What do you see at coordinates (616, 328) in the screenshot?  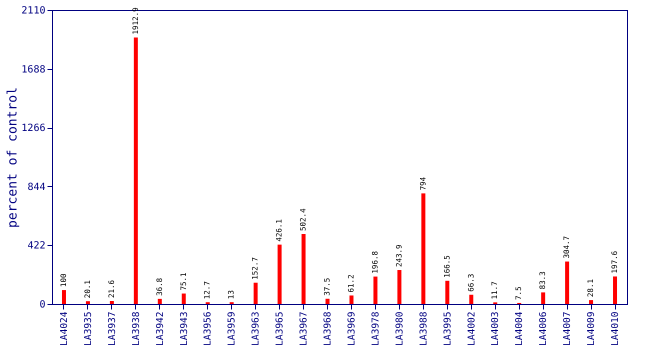 I see `x-tick-label: LA4010` at bounding box center [616, 328].